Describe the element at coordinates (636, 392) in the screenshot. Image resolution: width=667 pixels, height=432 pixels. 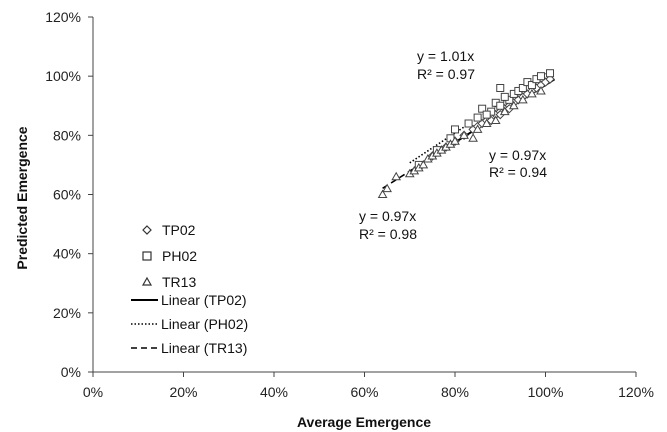
I see `x-tick-label: 120%` at that location.